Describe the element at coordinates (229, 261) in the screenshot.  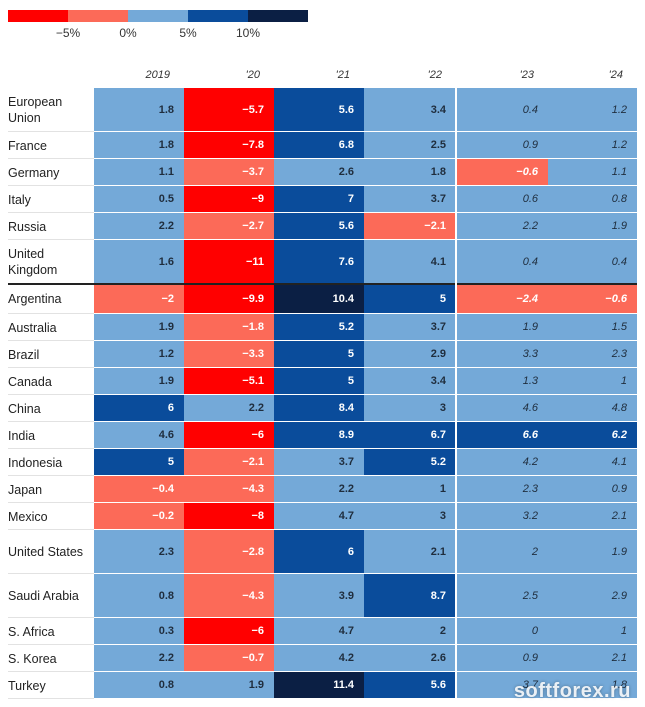
I see `heatmap-cell: −11` at that location.